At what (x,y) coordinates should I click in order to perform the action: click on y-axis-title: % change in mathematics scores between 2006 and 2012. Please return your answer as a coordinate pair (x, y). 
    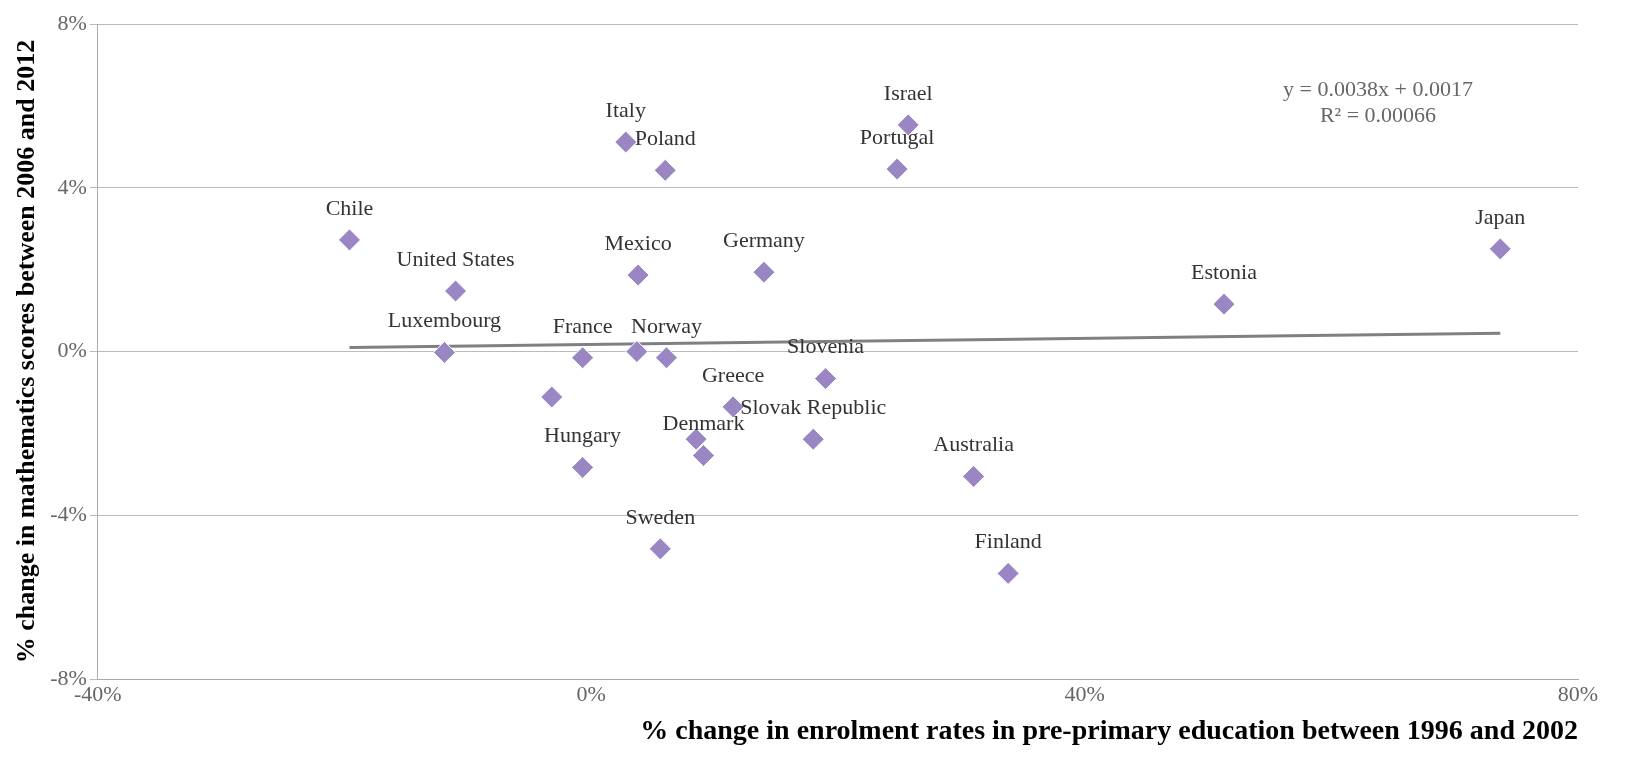
    Looking at the image, I should click on (26, 351).